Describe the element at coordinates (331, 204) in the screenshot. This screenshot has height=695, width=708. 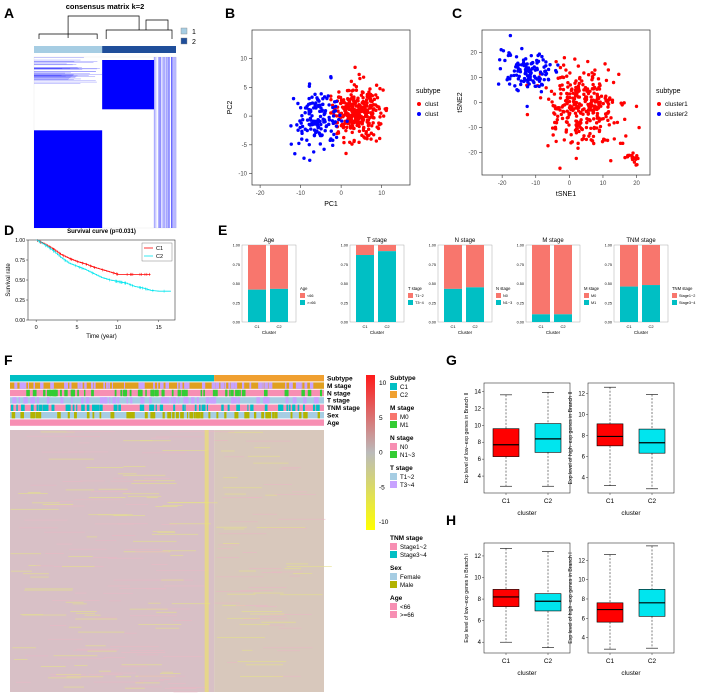
I see `x-axis-label: PC1` at that location.